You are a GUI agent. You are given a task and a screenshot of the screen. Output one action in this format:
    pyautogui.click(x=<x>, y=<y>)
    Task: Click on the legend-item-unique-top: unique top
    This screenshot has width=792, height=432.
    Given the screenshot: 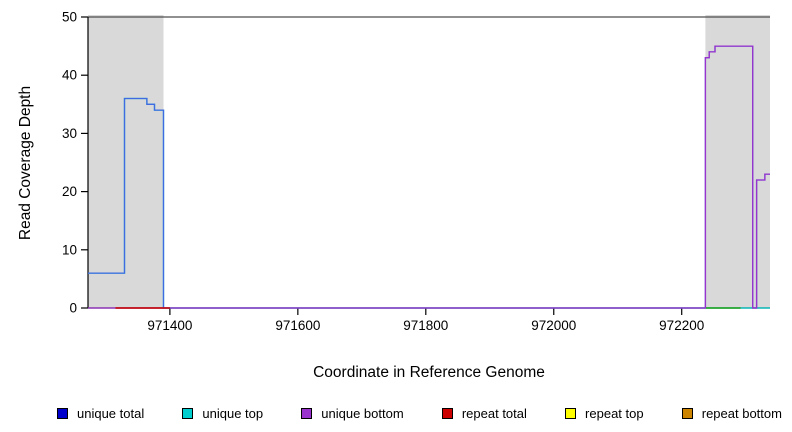 What is the action you would take?
    pyautogui.click(x=222, y=413)
    